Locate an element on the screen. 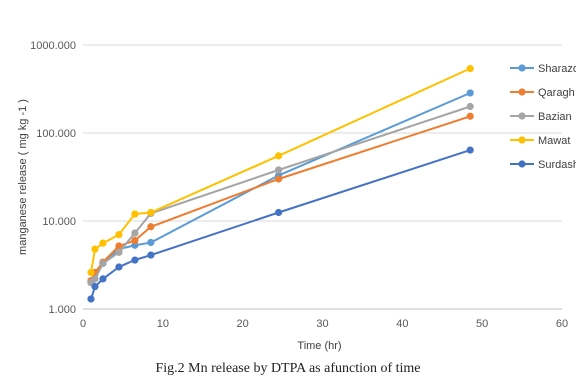 This screenshot has width=576, height=381. legend-item-sharazor: Sharazor is located at coordinates (543, 69).